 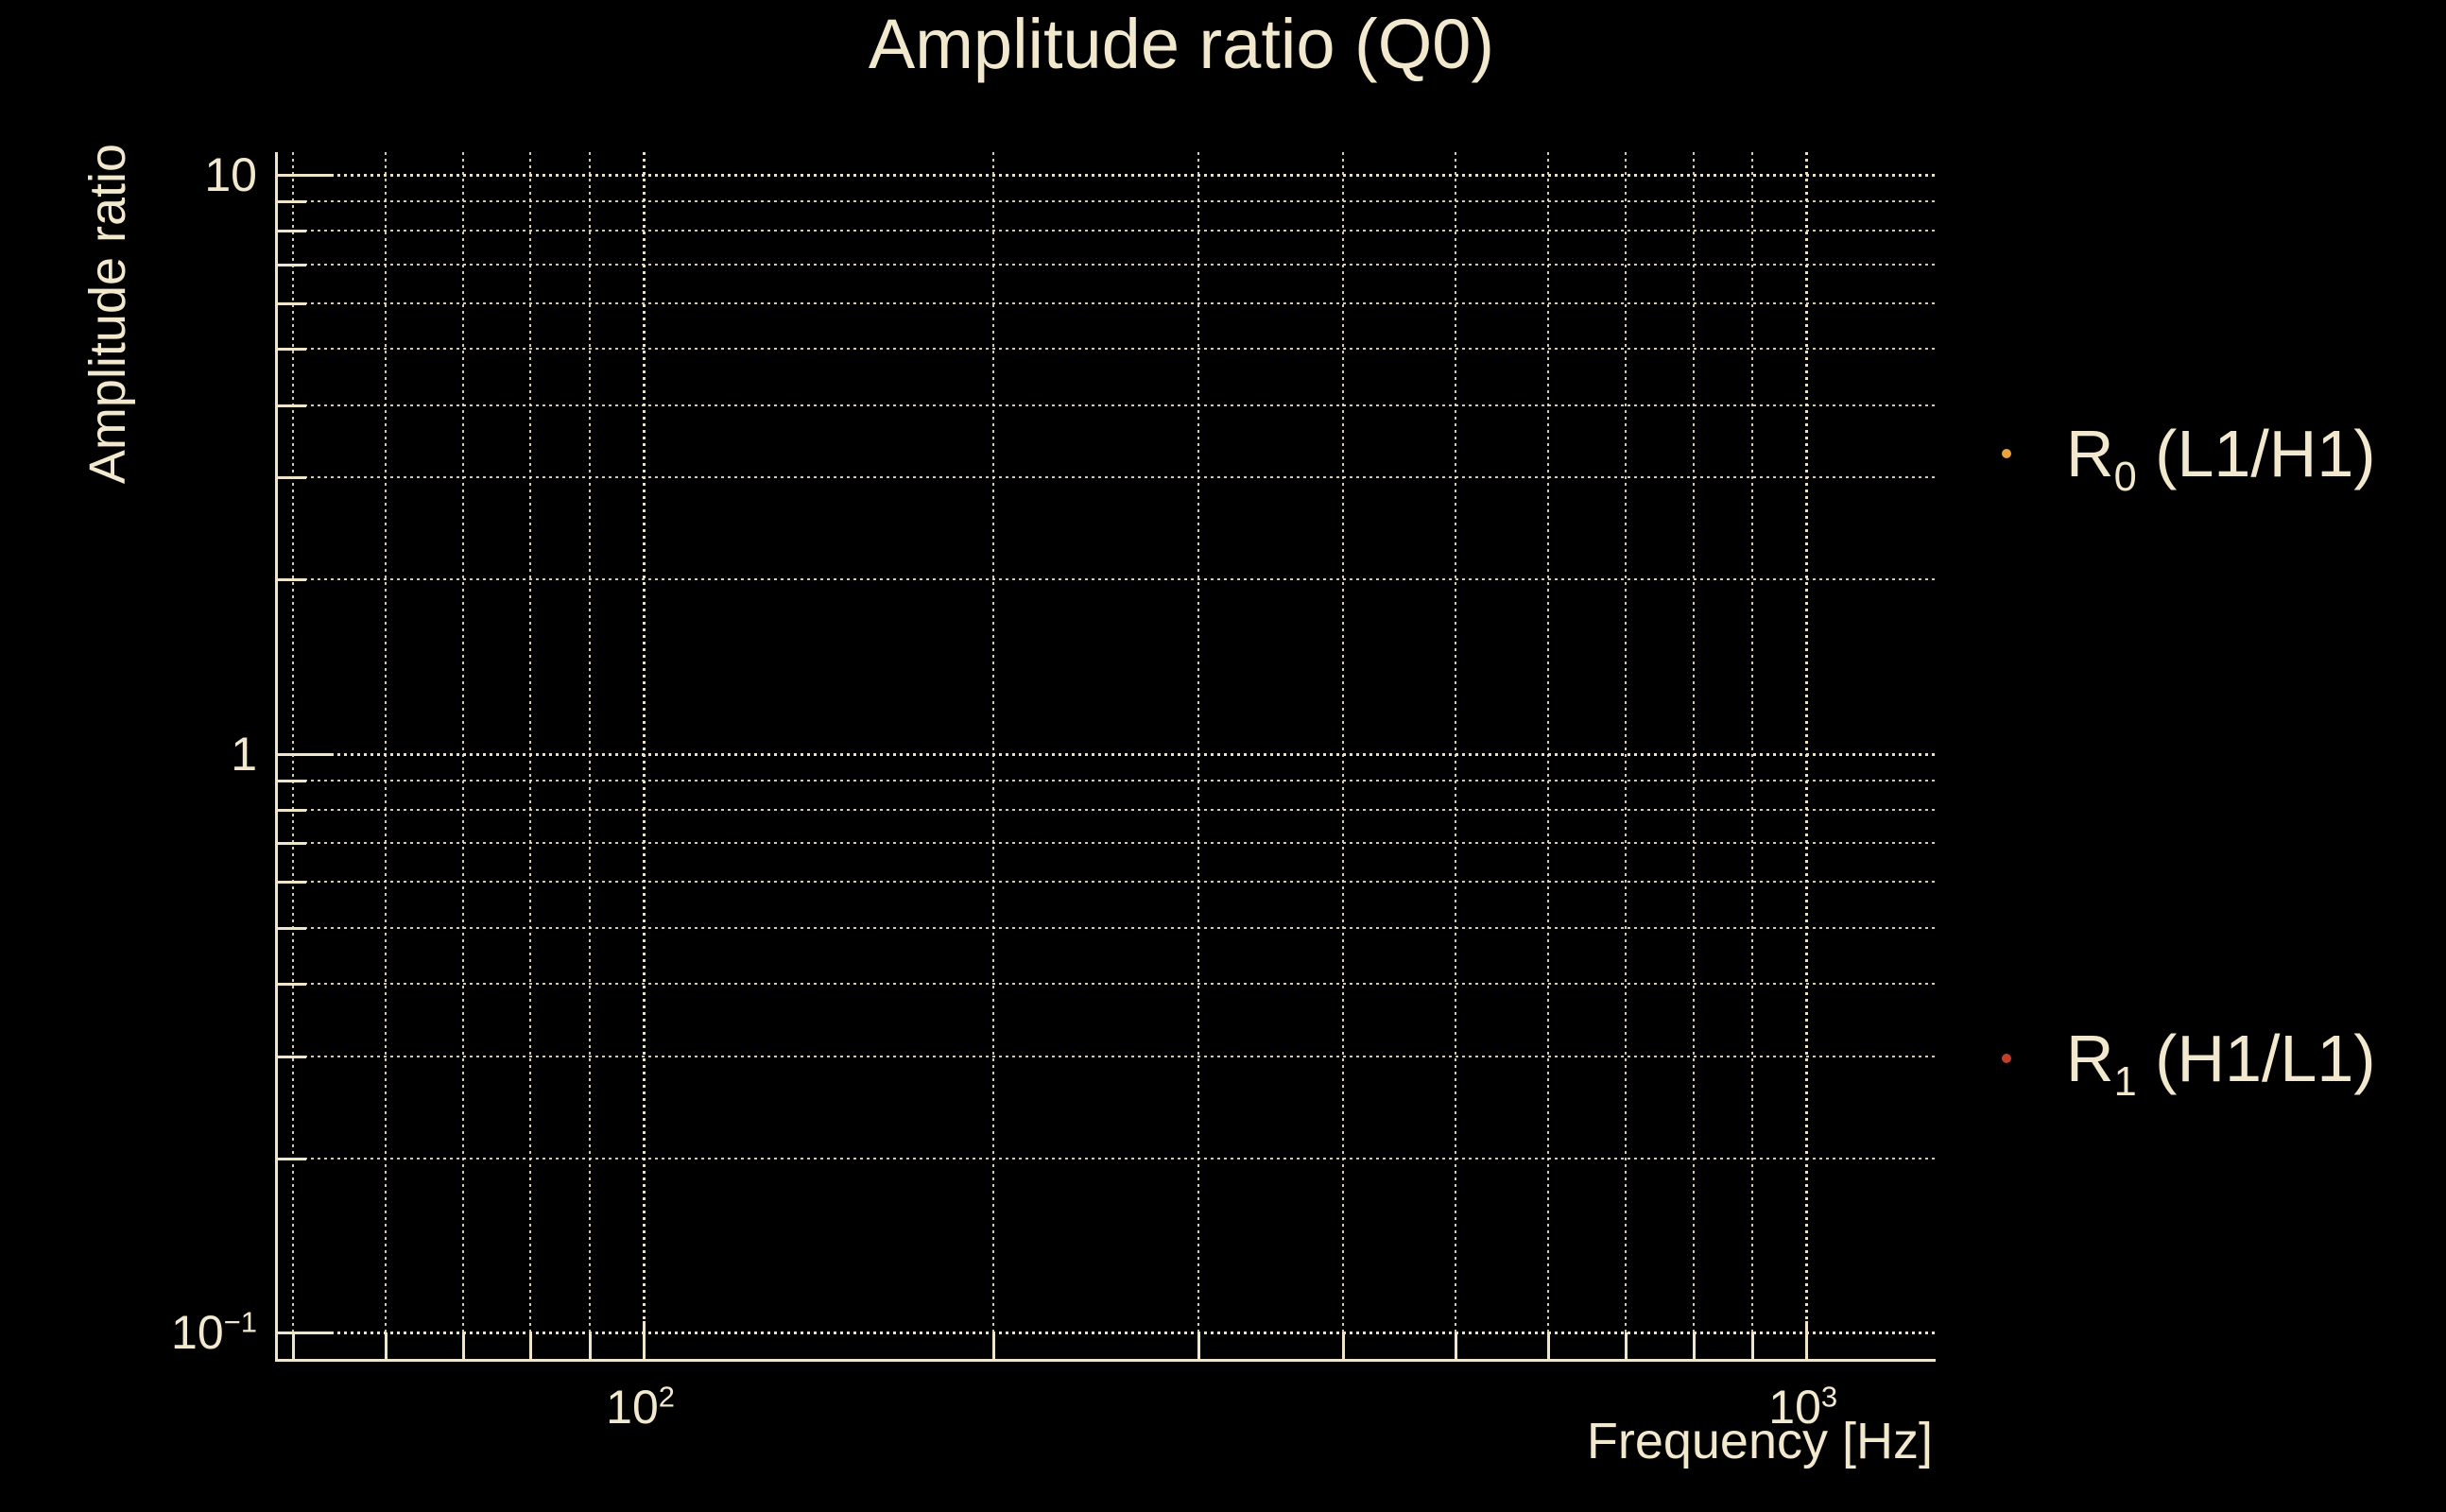 I want to click on x-axis-label: Frequency [Hz], so click(x=1760, y=1441).